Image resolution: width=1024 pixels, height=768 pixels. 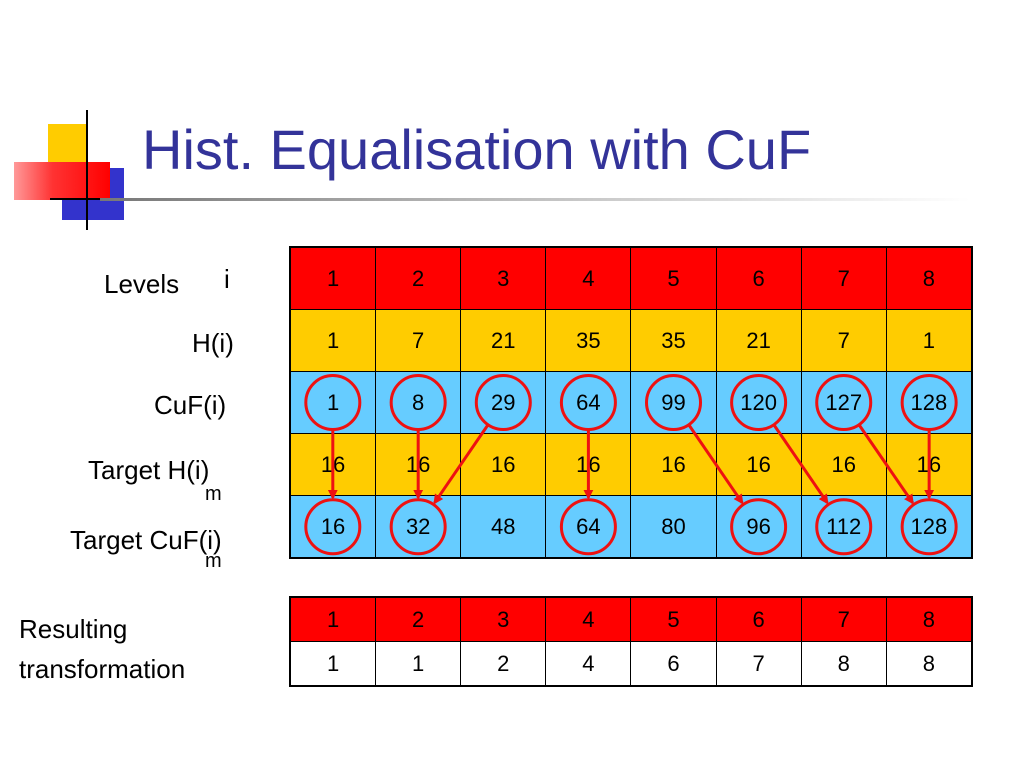 What do you see at coordinates (213, 343) in the screenshot?
I see `label-h: H(i)` at bounding box center [213, 343].